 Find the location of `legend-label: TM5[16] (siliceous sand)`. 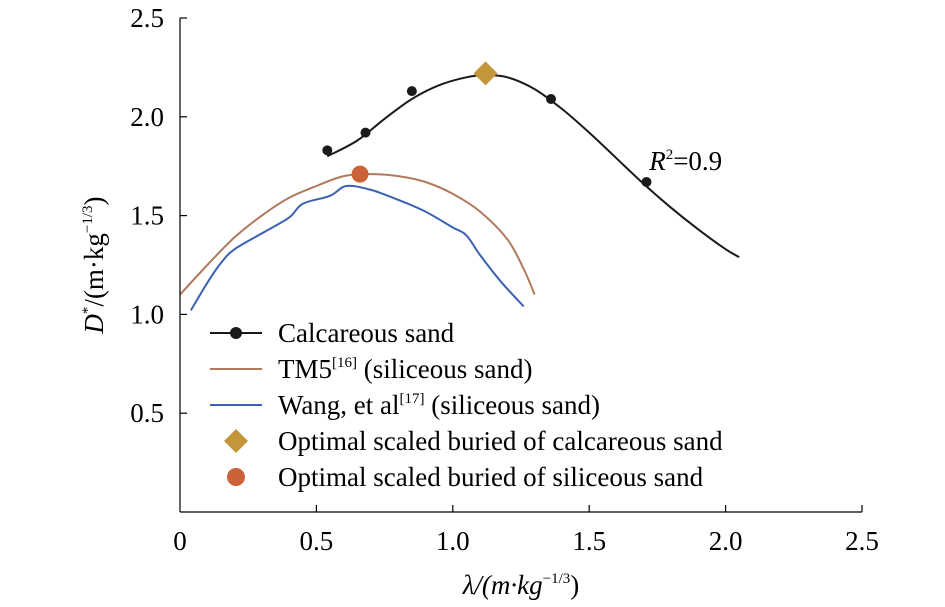

legend-label: TM5[16] (siliceous sand) is located at coordinates (405, 369).